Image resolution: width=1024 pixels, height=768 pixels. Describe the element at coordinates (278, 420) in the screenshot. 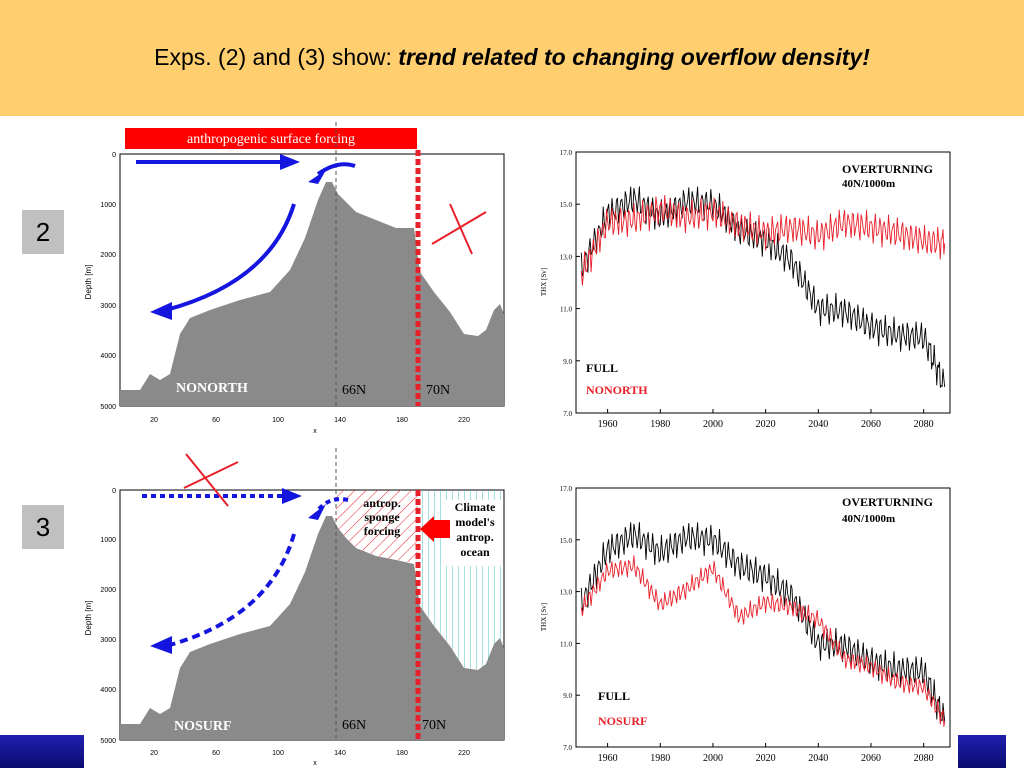

I see `x-tick: 100` at that location.